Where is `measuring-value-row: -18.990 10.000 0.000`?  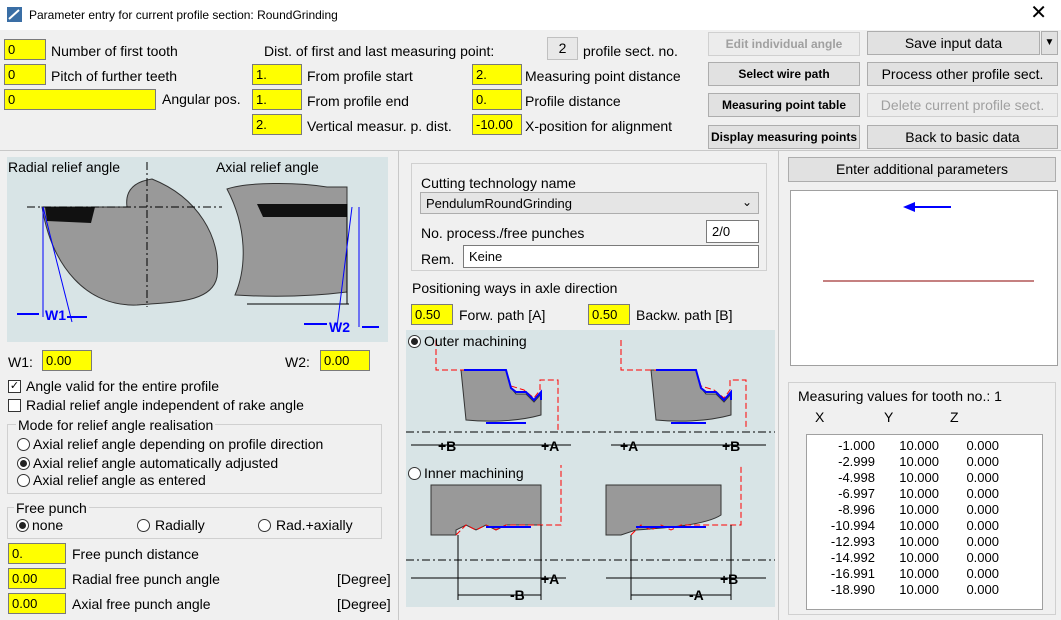
measuring-value-row: -18.990 10.000 0.000 is located at coordinates (927, 590).